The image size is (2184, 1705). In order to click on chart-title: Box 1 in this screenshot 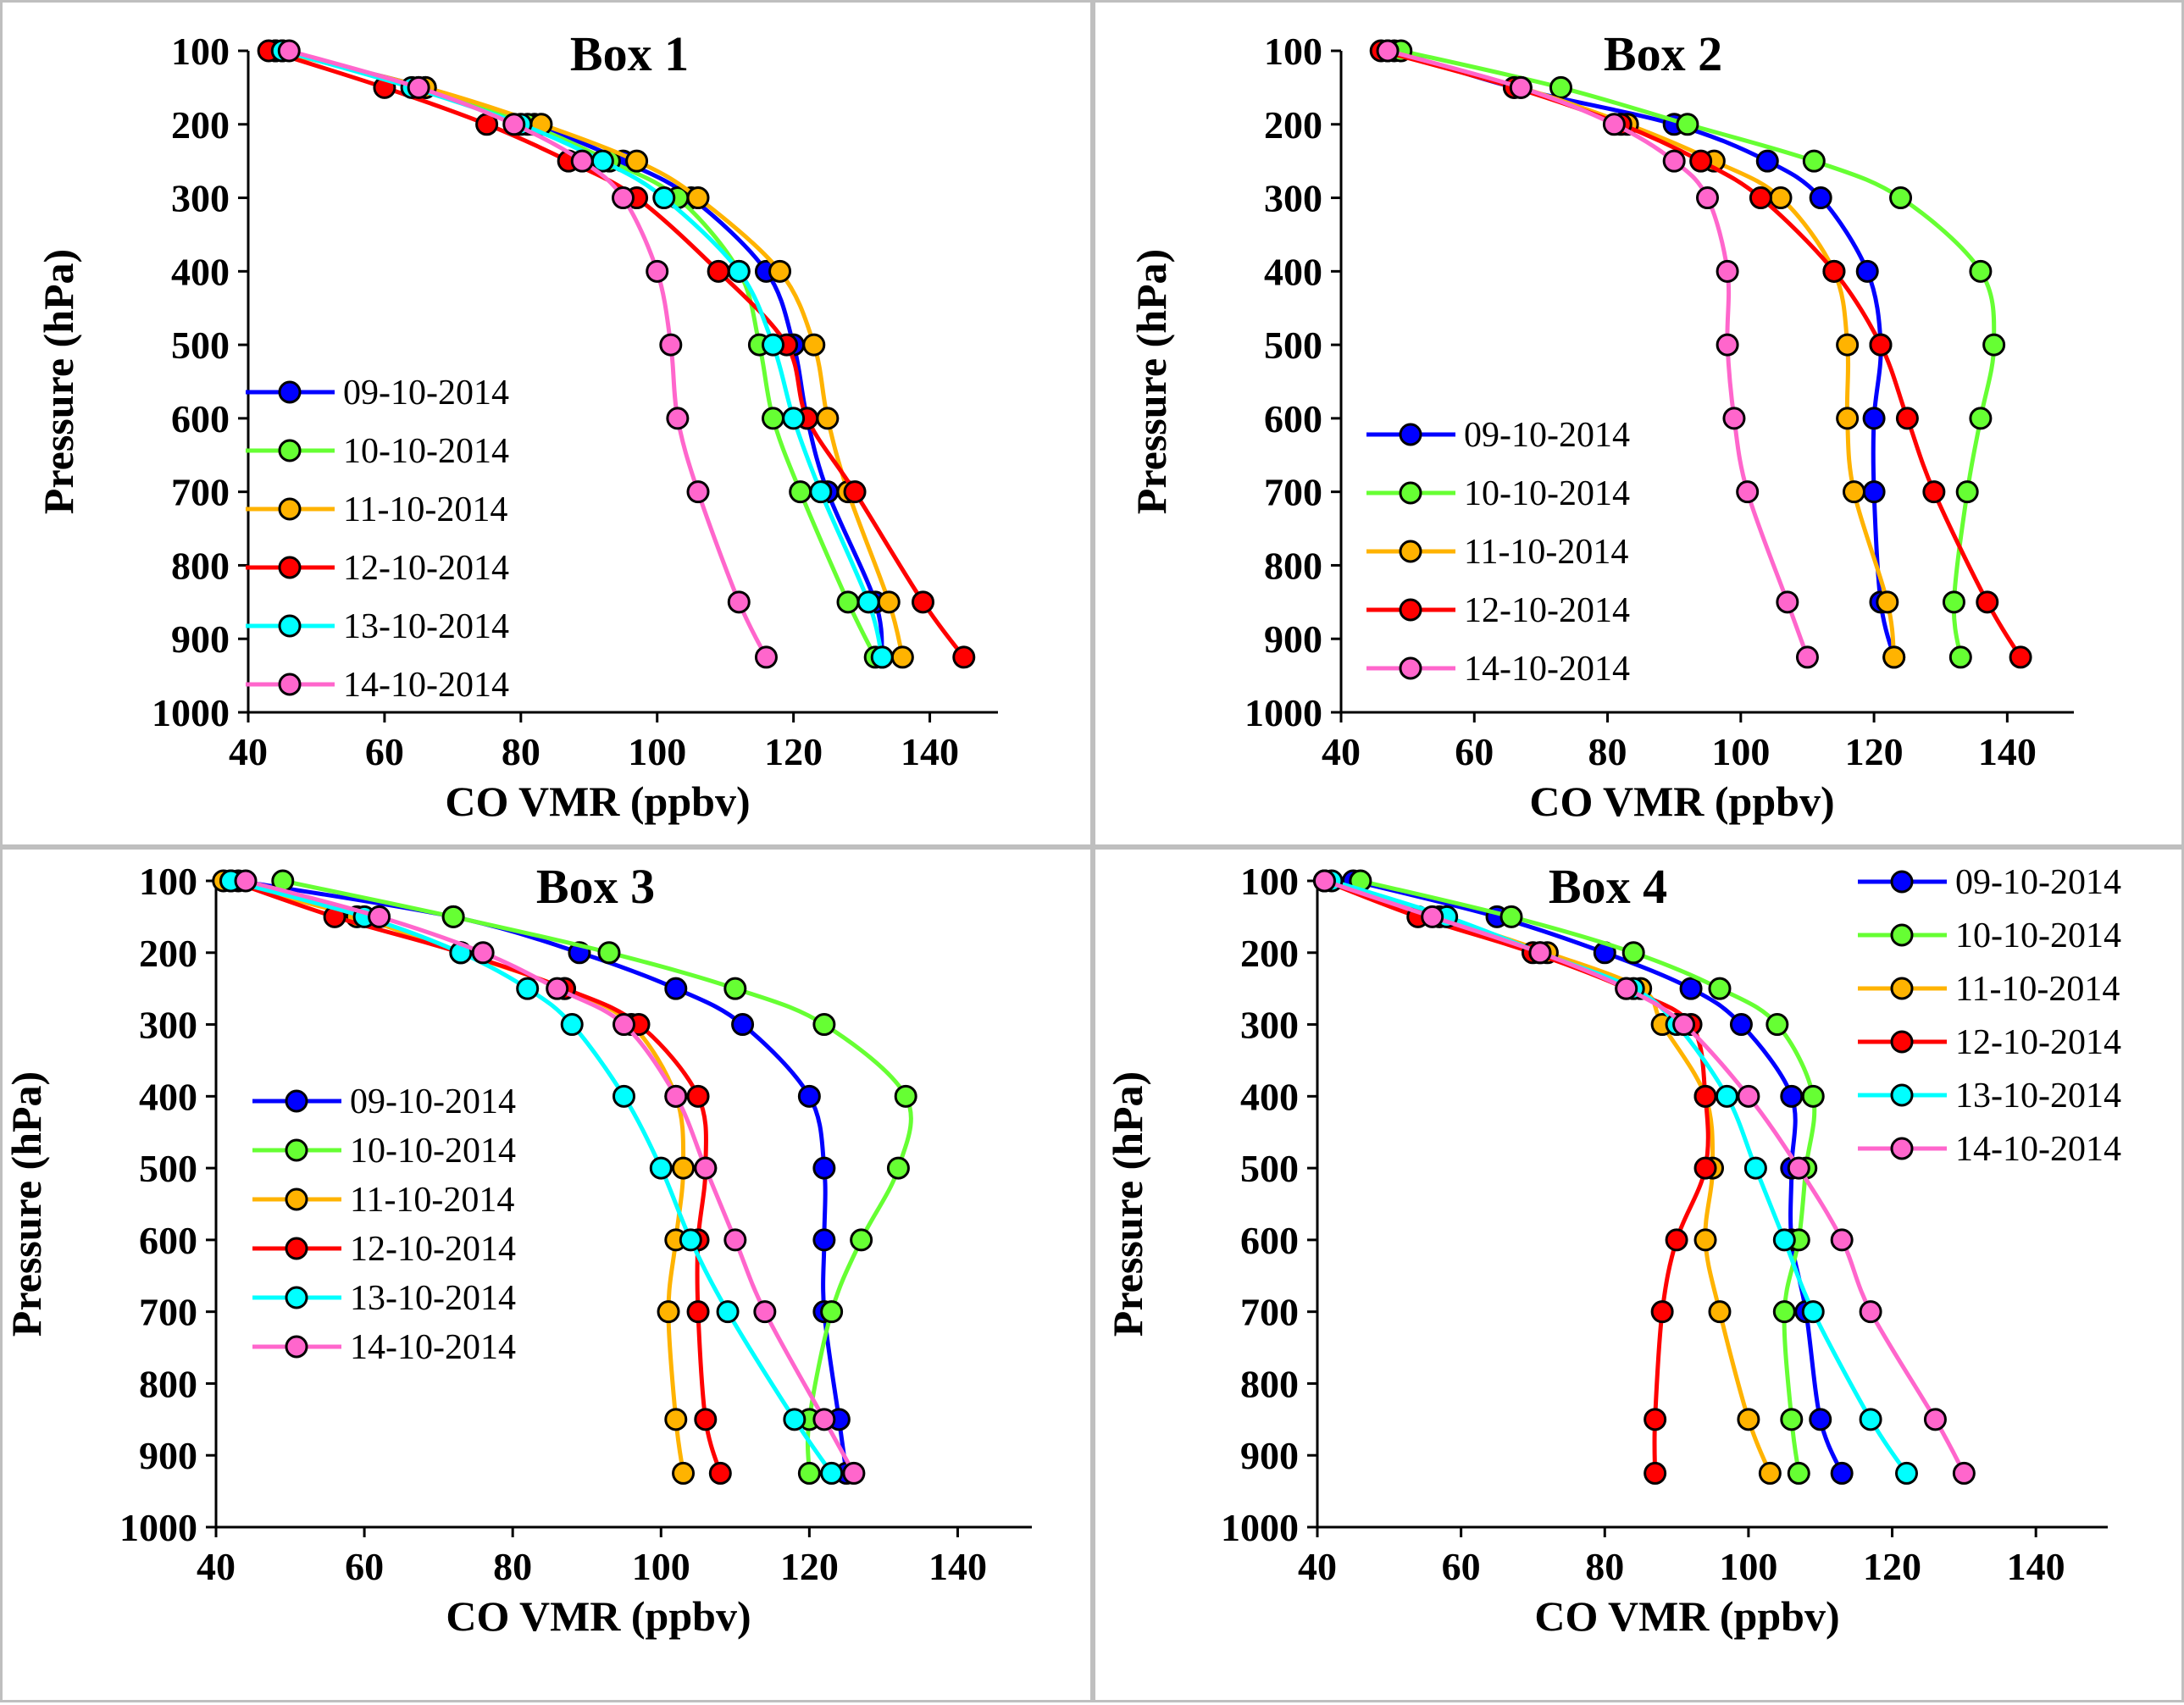, I will do `click(629, 53)`.